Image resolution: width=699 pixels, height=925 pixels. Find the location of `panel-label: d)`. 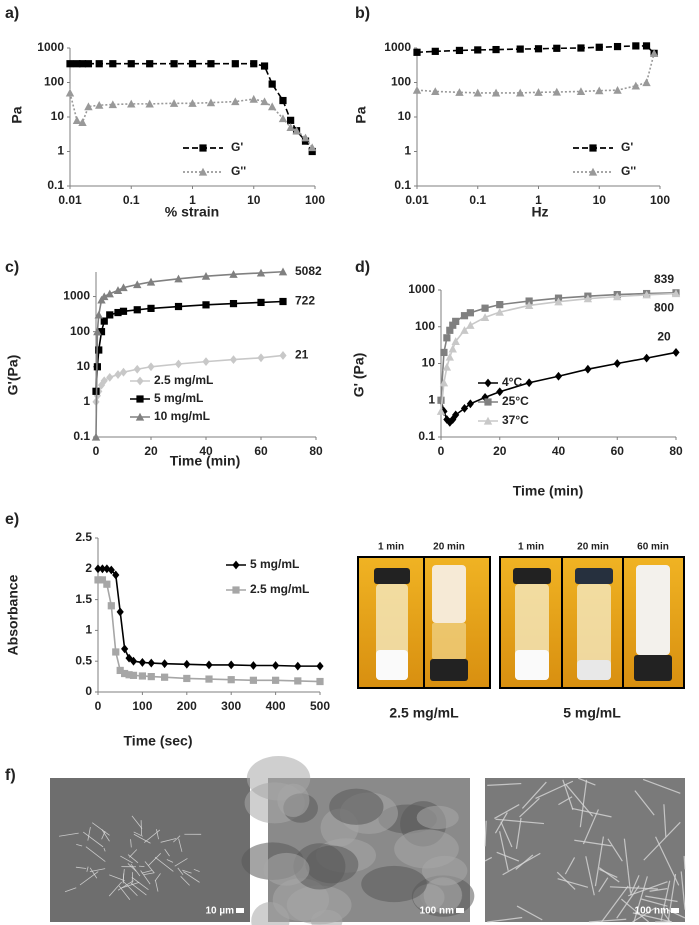

panel-label: d) is located at coordinates (362, 267).